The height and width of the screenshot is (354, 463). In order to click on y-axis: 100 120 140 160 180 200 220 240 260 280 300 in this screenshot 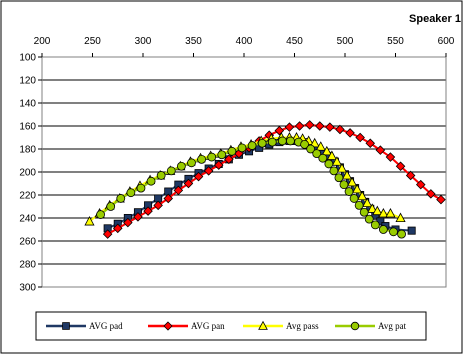, I will do `click(30, 173)`.